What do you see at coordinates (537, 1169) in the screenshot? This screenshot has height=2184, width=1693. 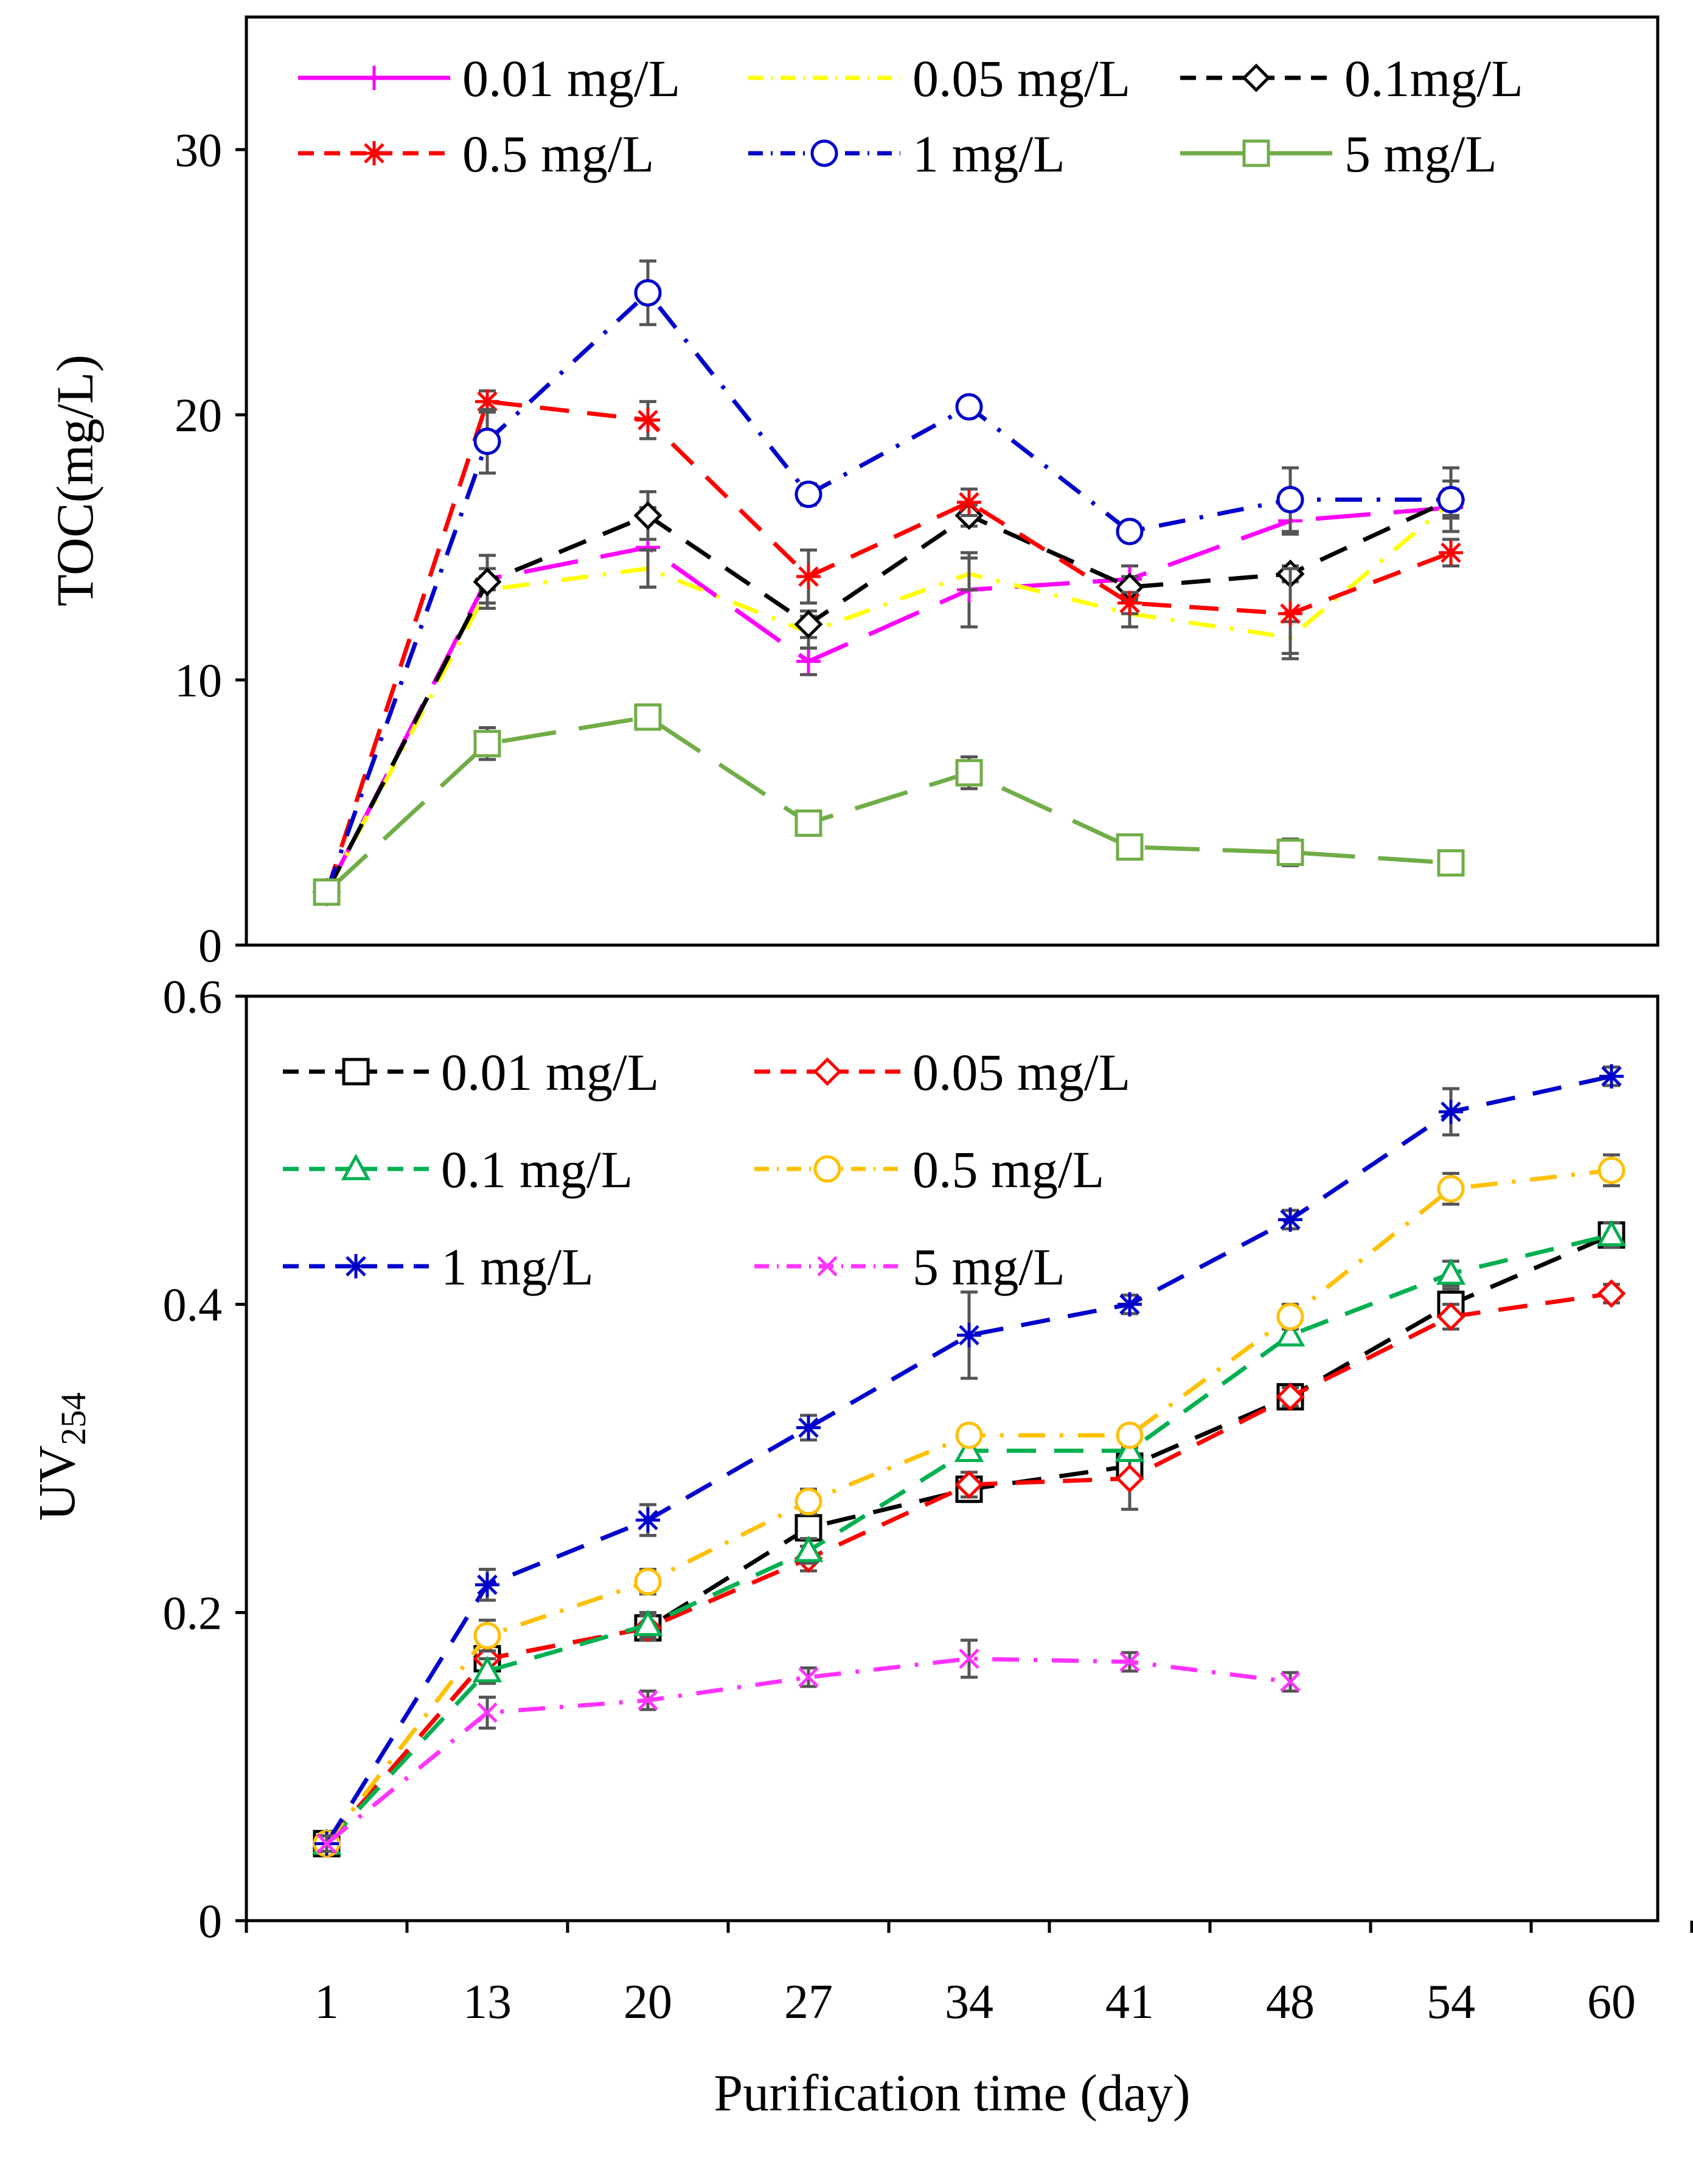 I see `uv-legend-entry-0-1-mg-l-label: 0.1 mg/L` at bounding box center [537, 1169].